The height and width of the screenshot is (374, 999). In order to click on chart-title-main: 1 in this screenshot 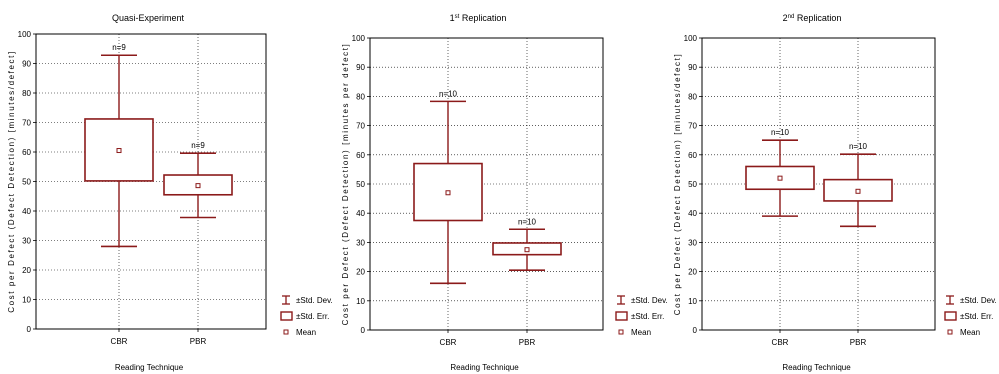, I will do `click(452, 18)`.